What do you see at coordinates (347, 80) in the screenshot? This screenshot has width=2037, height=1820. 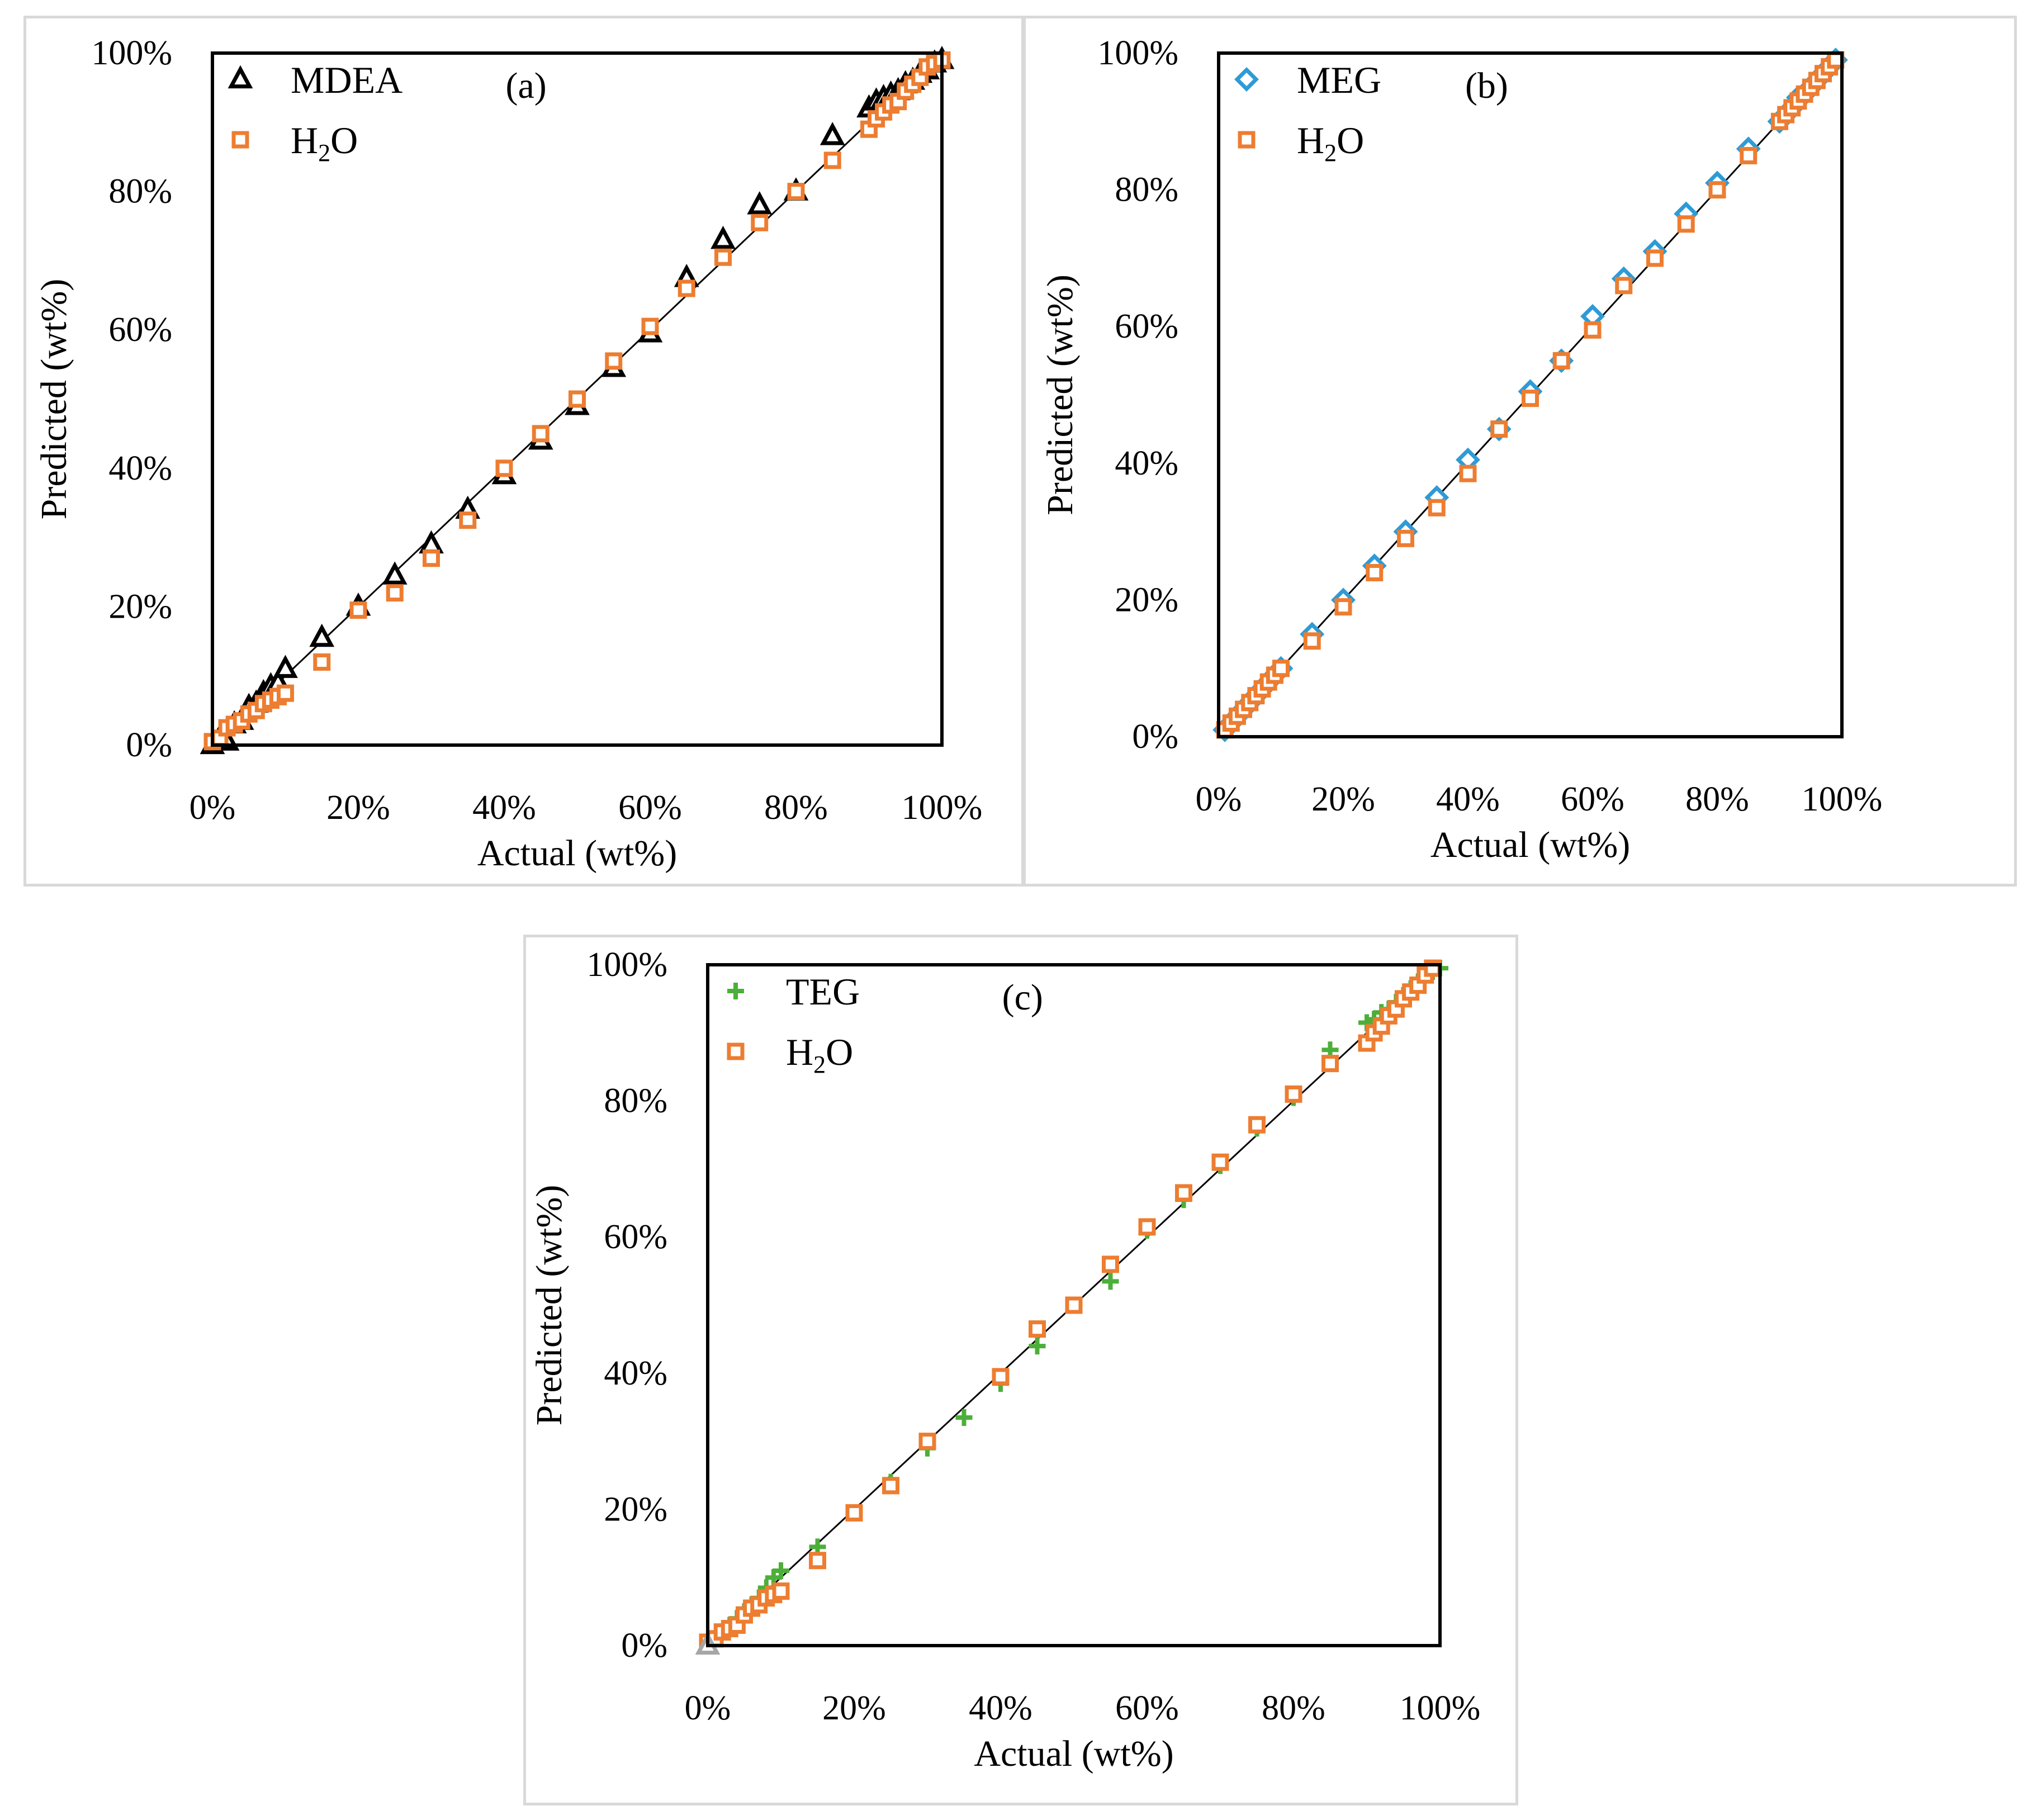 I see `legend-label-mdea: MDEA` at bounding box center [347, 80].